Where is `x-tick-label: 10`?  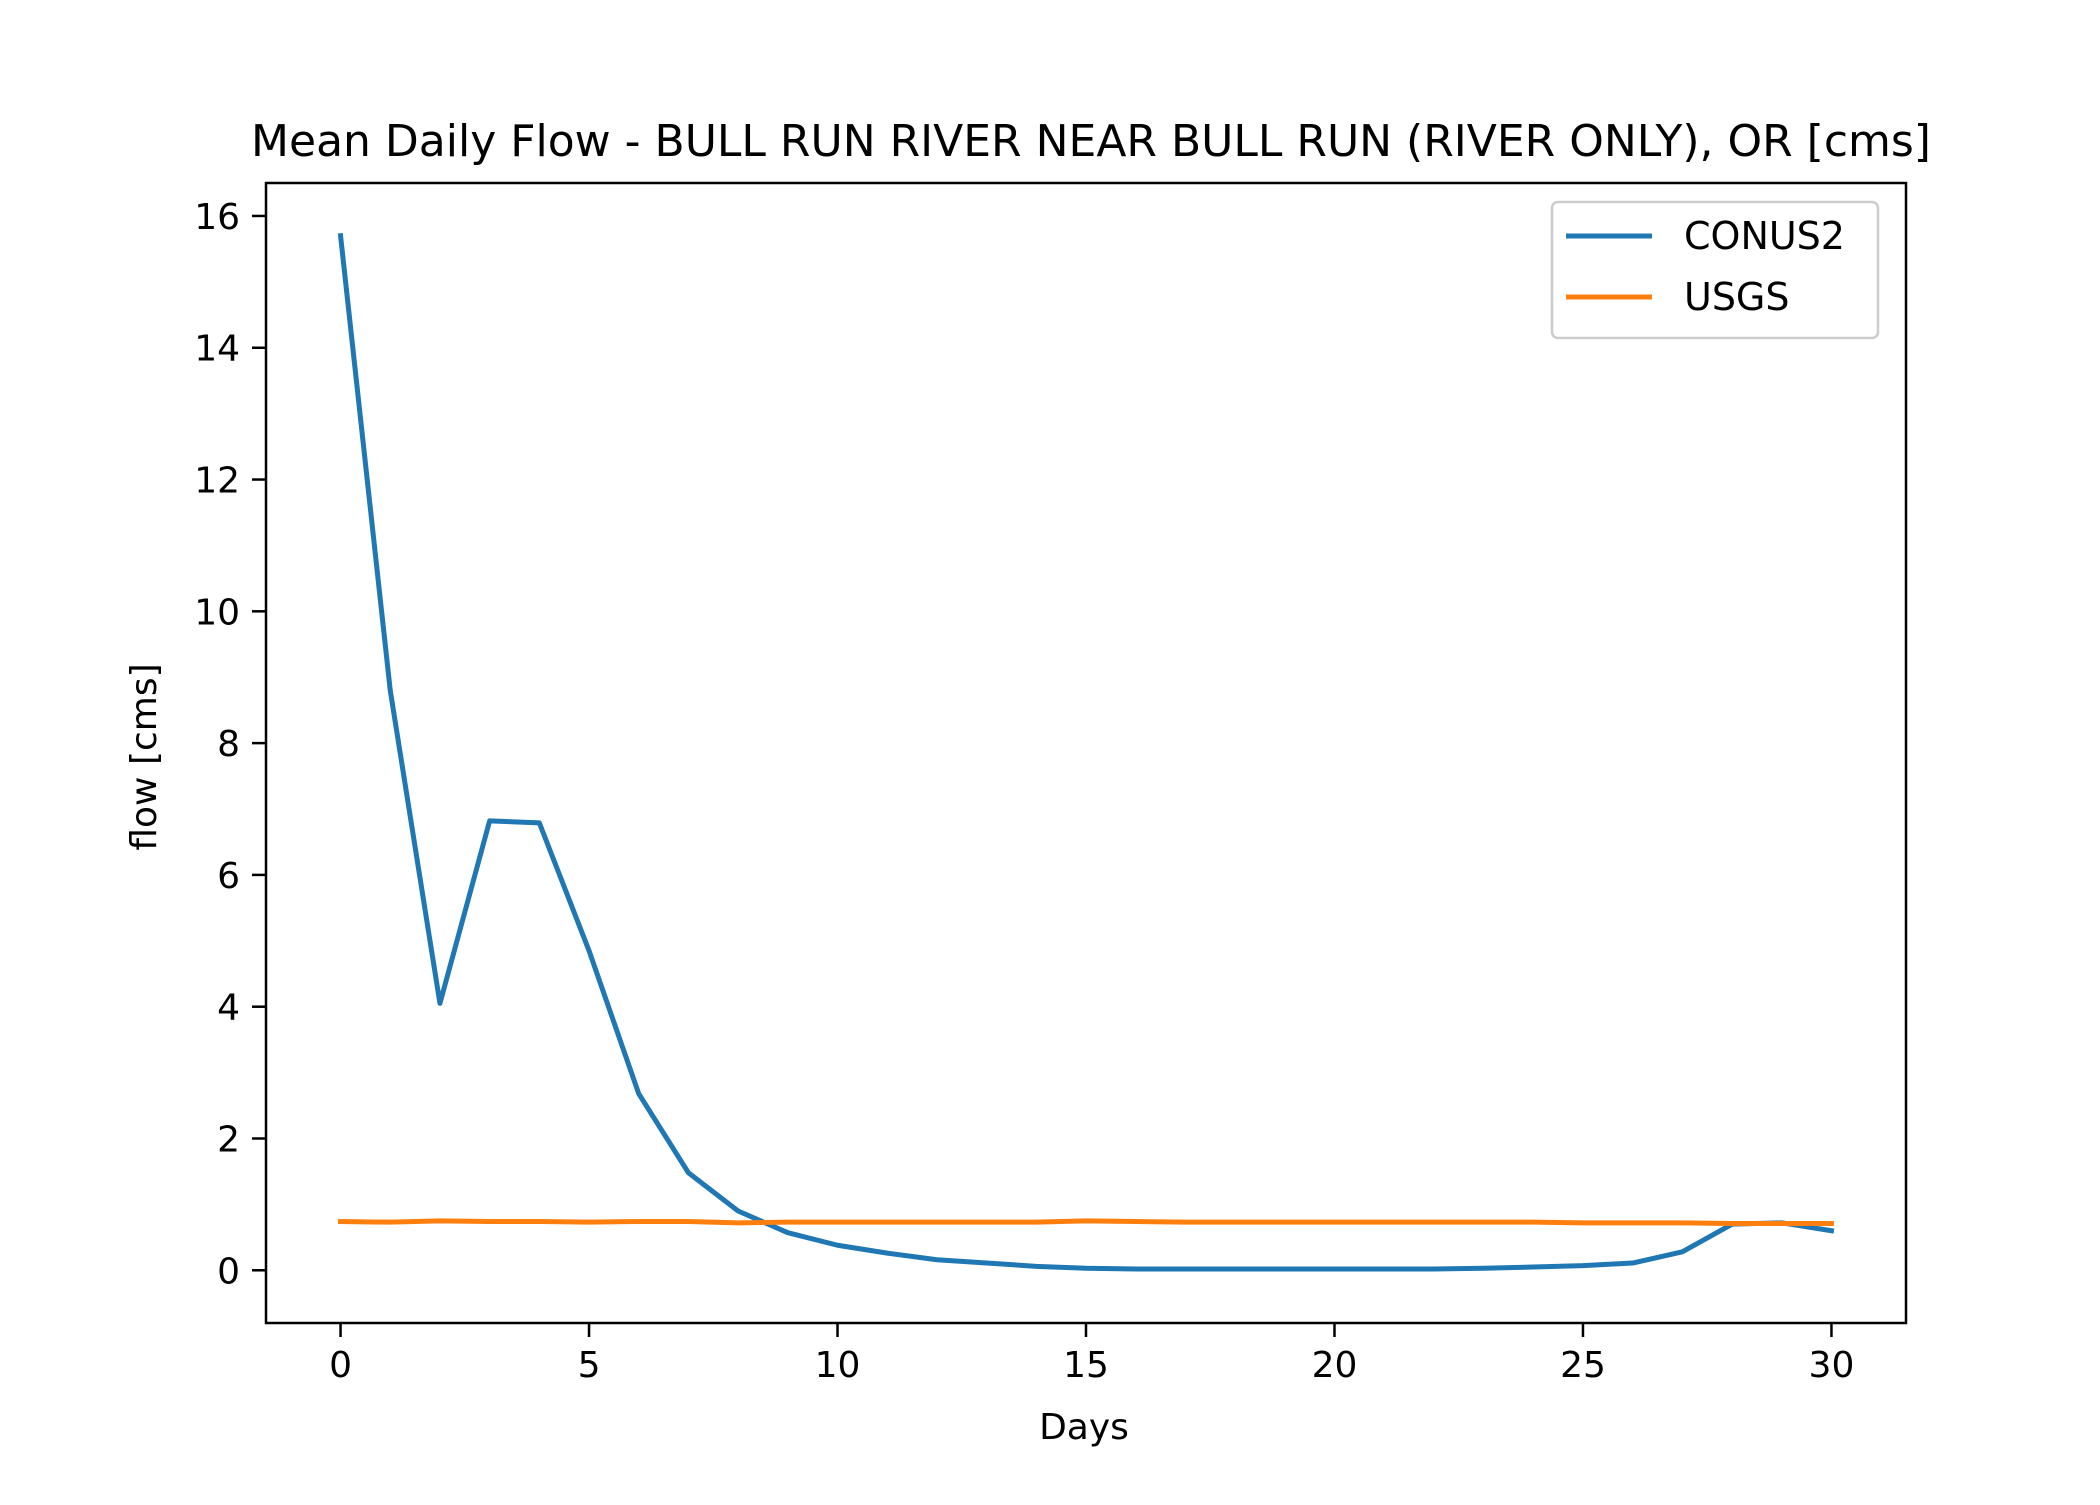 x-tick-label: 10 is located at coordinates (838, 1365).